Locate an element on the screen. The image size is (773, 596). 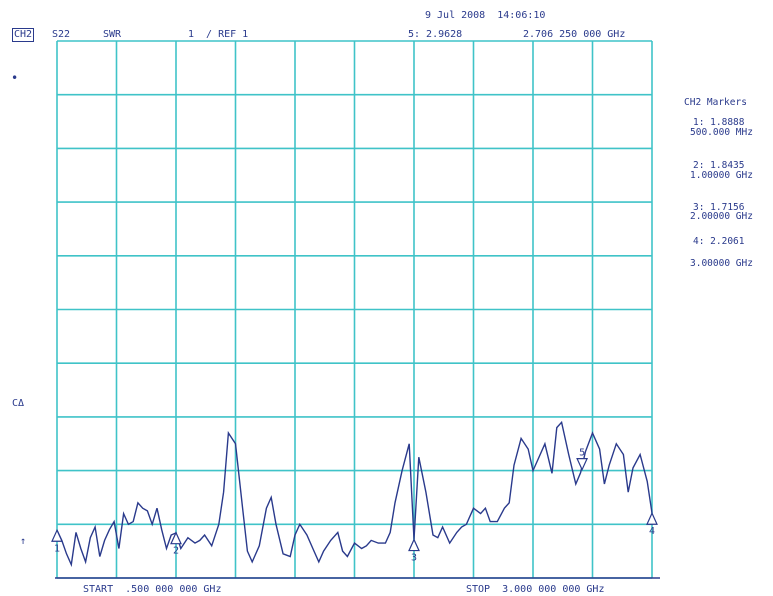
active-marker-frequency: 2.706 250 000 GHz is located at coordinates (574, 34).